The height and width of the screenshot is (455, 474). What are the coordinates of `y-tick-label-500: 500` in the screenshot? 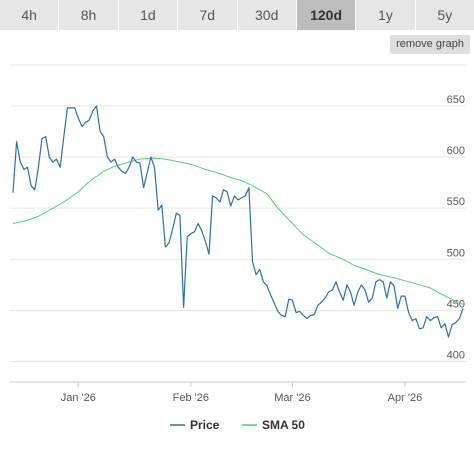 It's located at (456, 253).